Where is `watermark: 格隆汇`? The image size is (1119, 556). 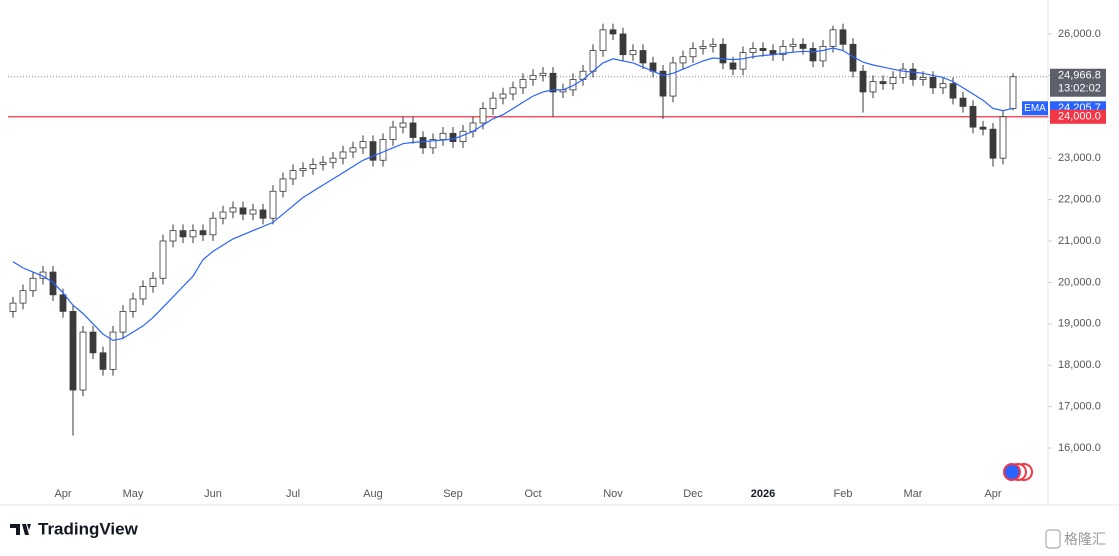 watermark: 格隆汇 is located at coordinates (1085, 540).